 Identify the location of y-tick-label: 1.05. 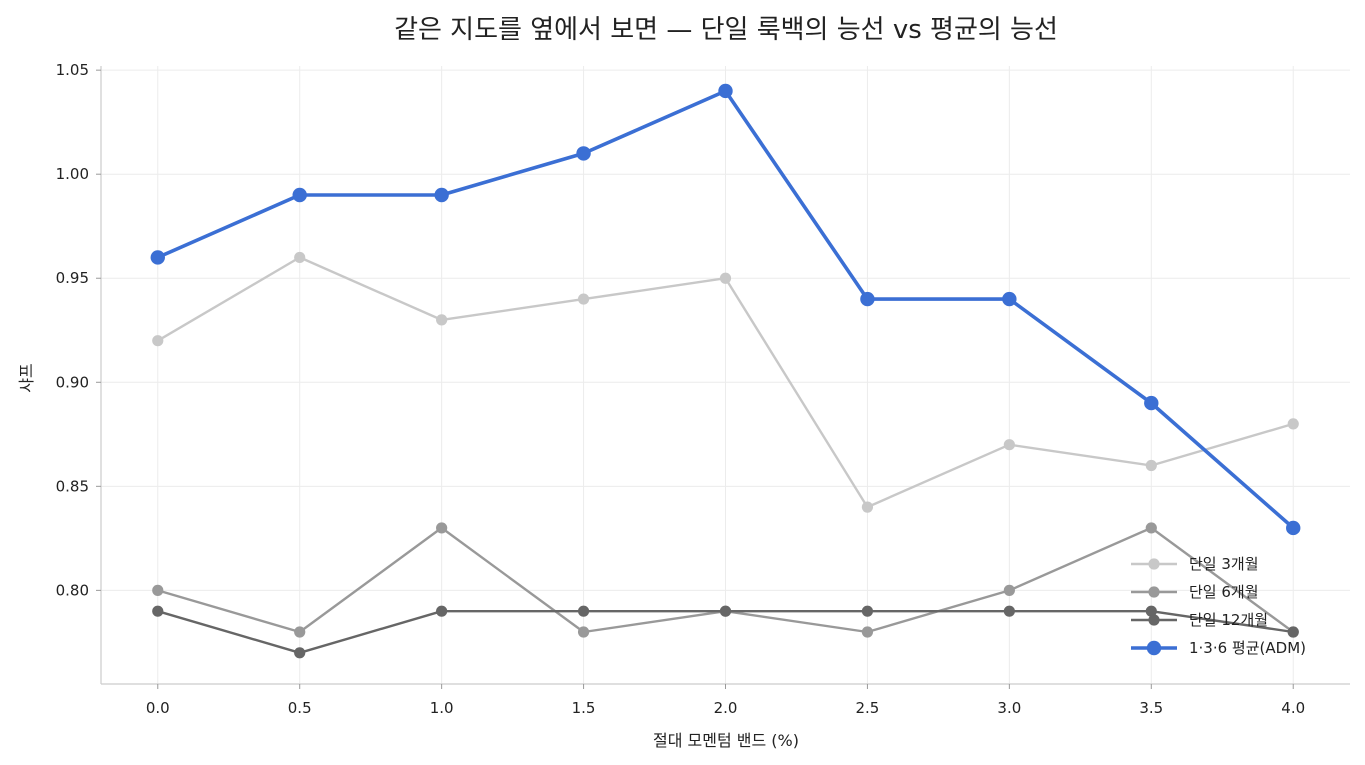
(72, 70).